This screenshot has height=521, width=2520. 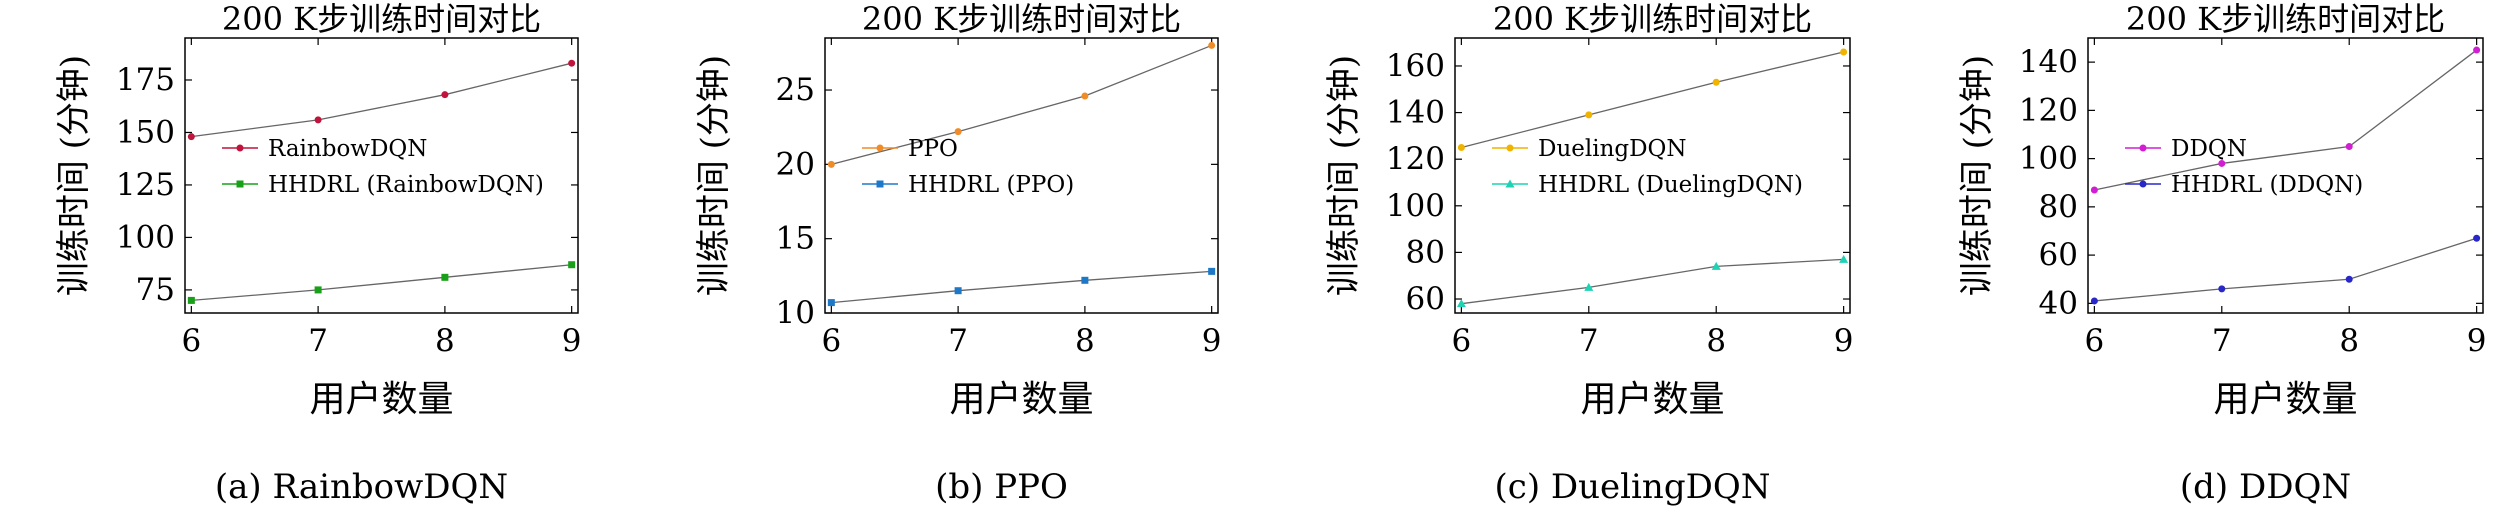 What do you see at coordinates (1670, 185) in the screenshot?
I see `legend-label: HHDRL (DuelingDQN)` at bounding box center [1670, 185].